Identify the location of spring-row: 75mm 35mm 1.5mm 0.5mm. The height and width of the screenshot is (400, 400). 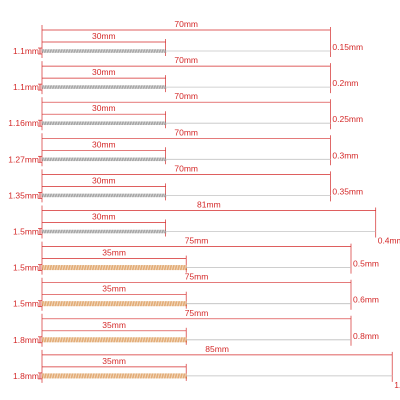
(196, 255).